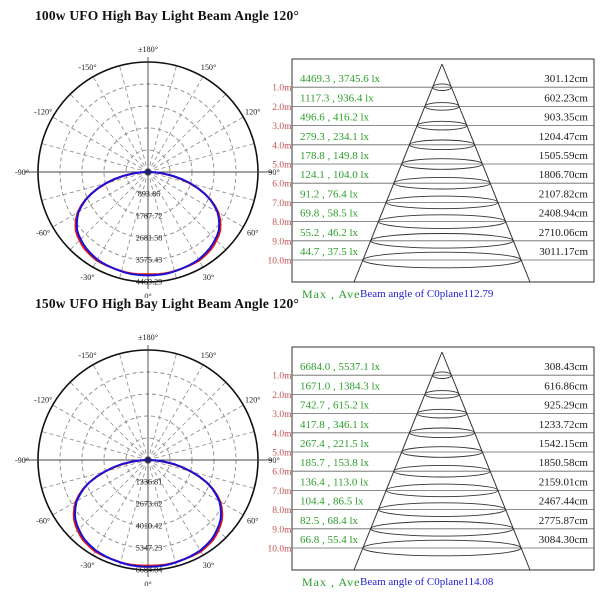 Image resolution: width=600 pixels, height=600 pixels. What do you see at coordinates (563, 252) in the screenshot?
I see `diameter-value: 3011.17cm` at bounding box center [563, 252].